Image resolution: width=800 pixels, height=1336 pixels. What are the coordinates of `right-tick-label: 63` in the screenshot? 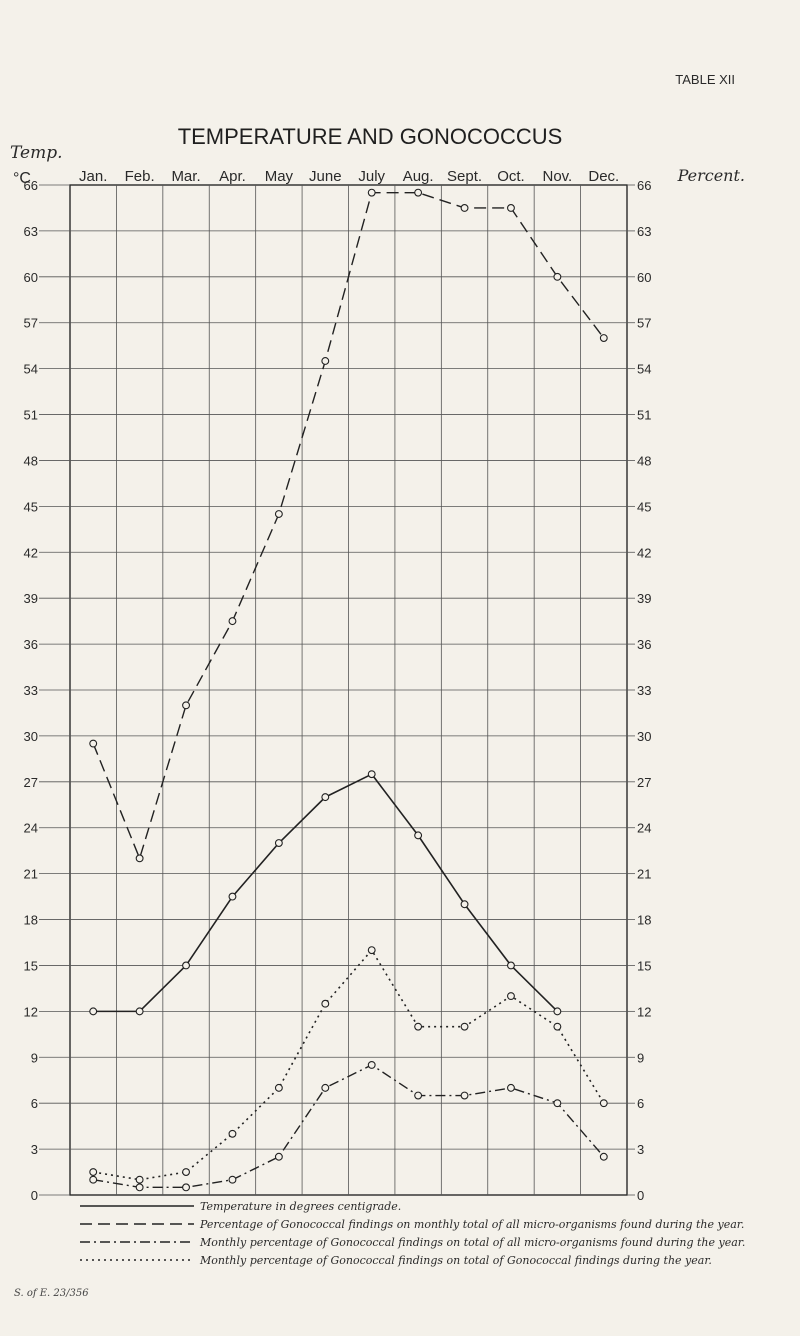 It's located at (644, 231).